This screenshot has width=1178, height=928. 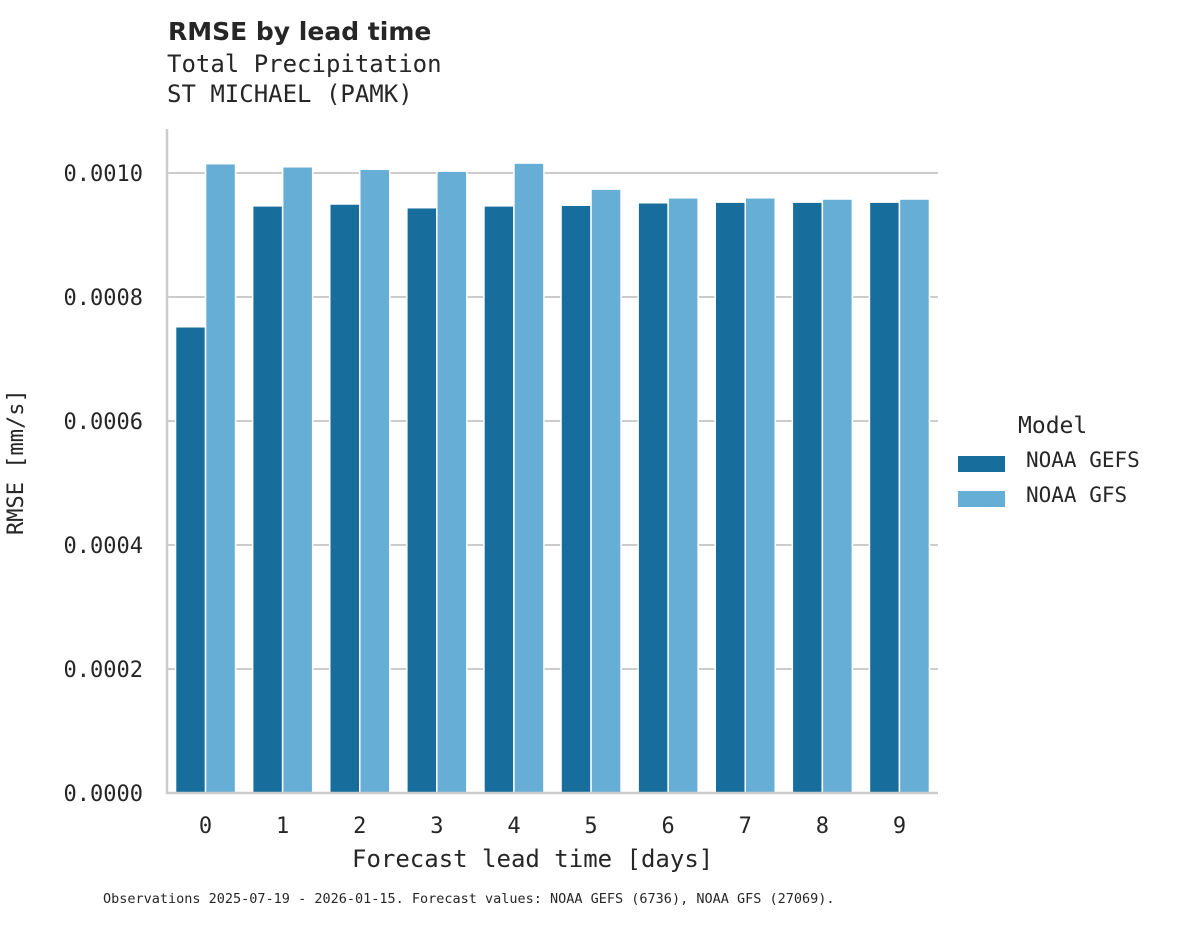 I want to click on y-tick-label: 0.0008, so click(x=103, y=298).